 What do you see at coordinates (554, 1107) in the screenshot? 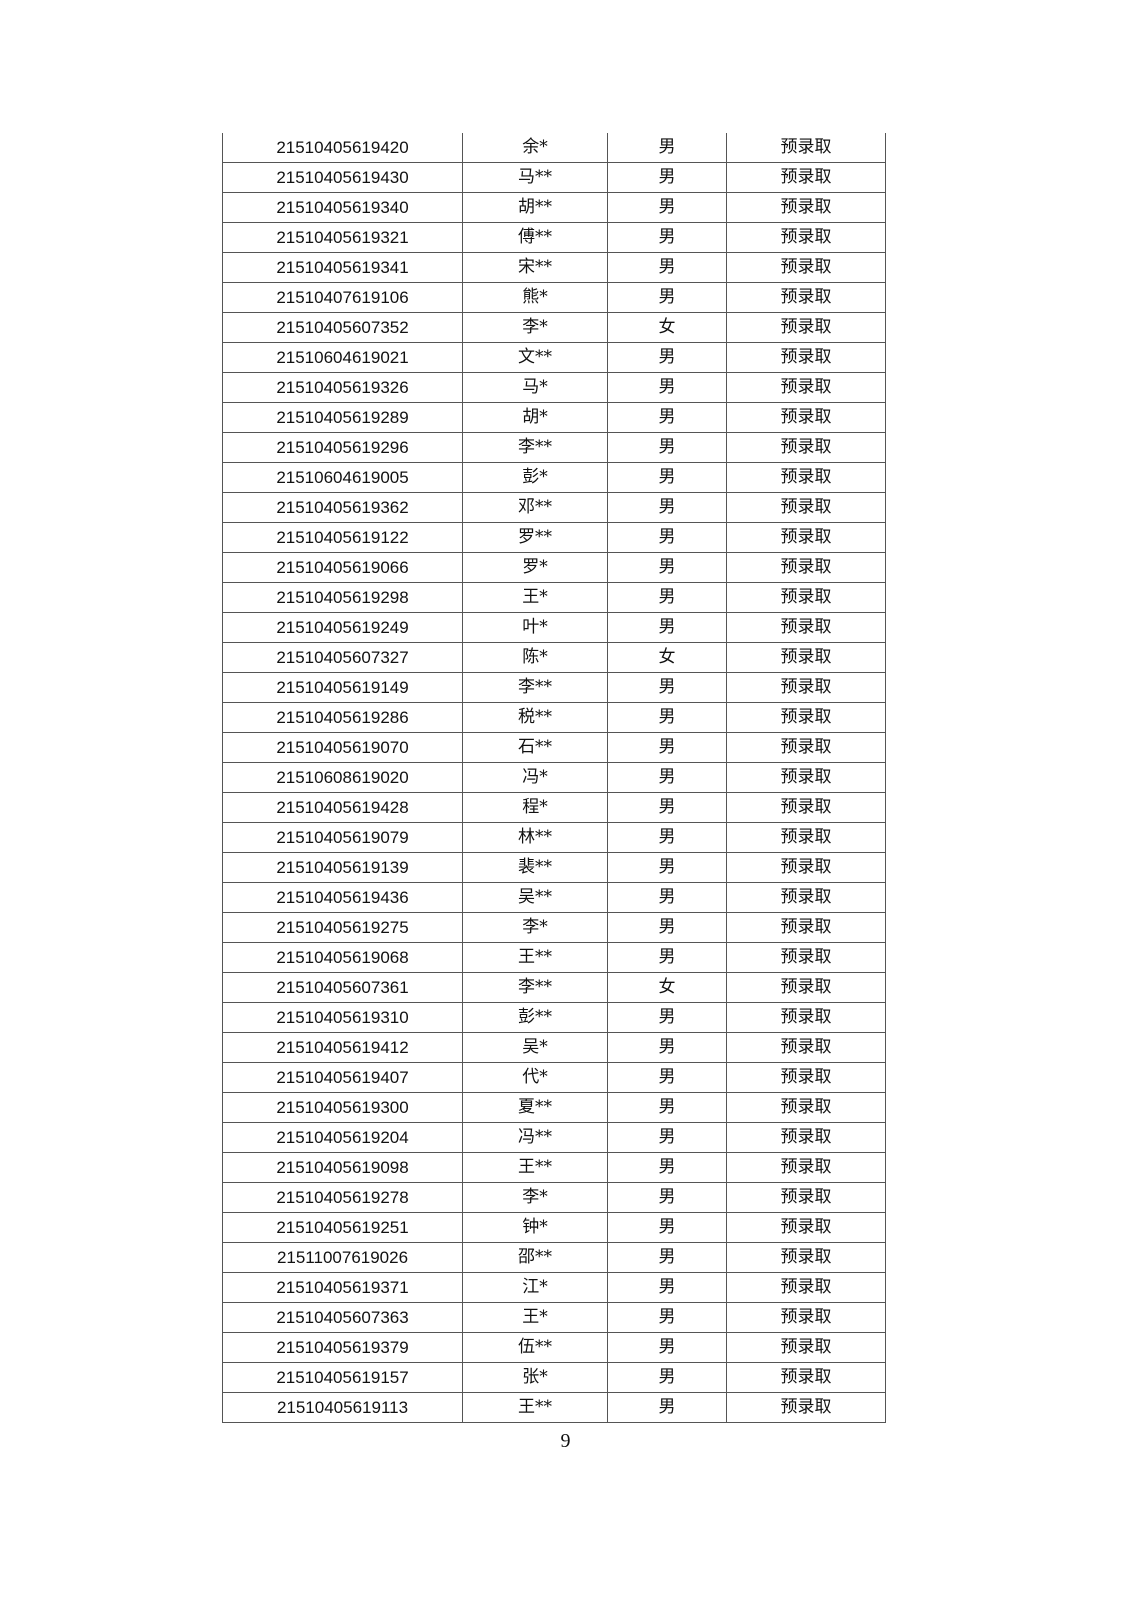
I see `table-row: 21510405619300 夏** 男预录取` at bounding box center [554, 1107].